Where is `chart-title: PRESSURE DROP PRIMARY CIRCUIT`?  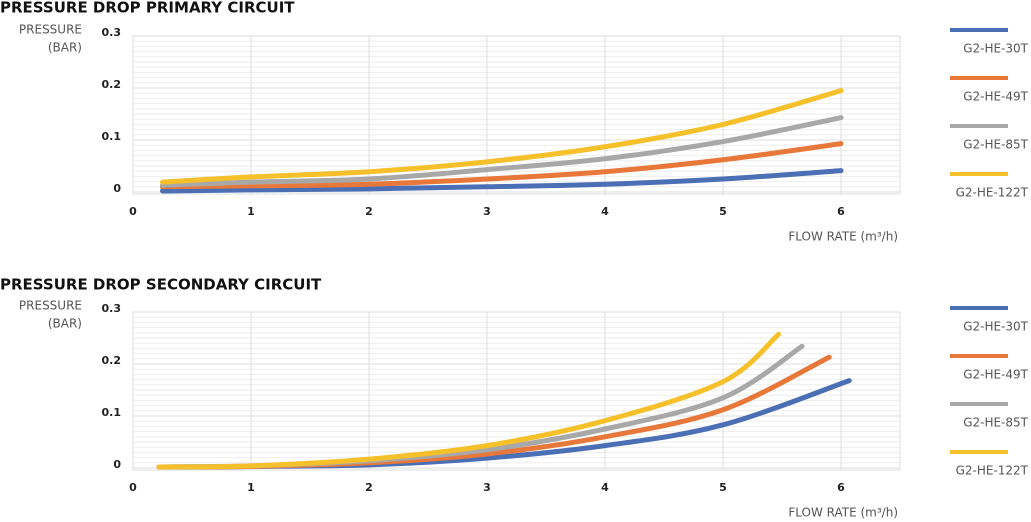
chart-title: PRESSURE DROP PRIMARY CIRCUIT is located at coordinates (147, 8).